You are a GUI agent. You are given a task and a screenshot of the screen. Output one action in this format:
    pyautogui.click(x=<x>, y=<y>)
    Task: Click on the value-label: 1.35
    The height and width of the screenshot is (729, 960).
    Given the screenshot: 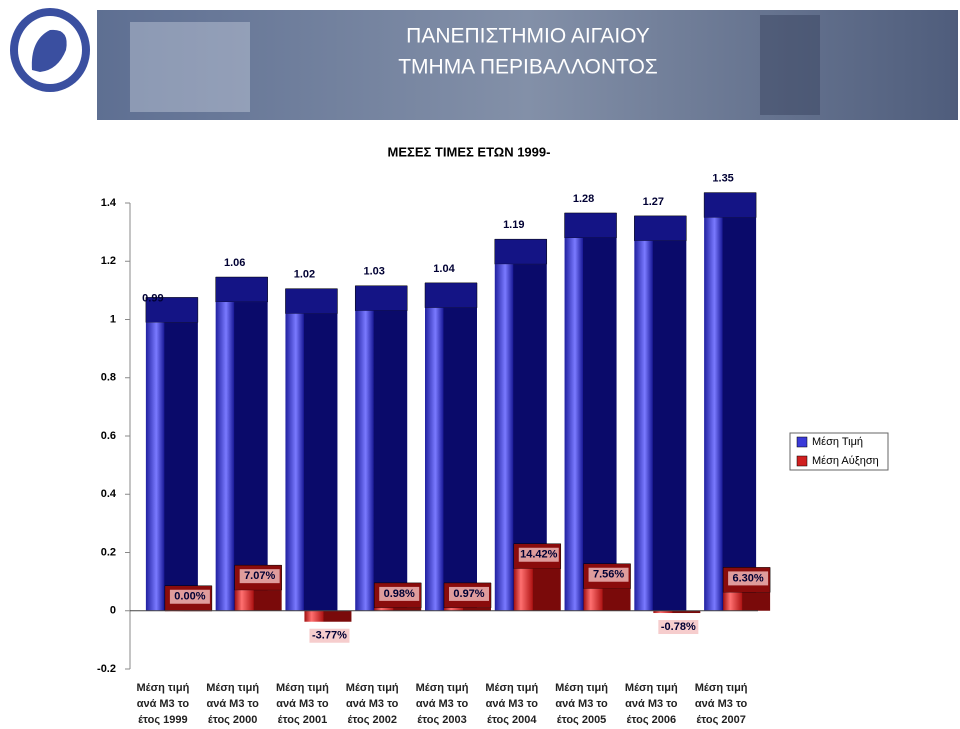 What is the action you would take?
    pyautogui.click(x=722, y=178)
    